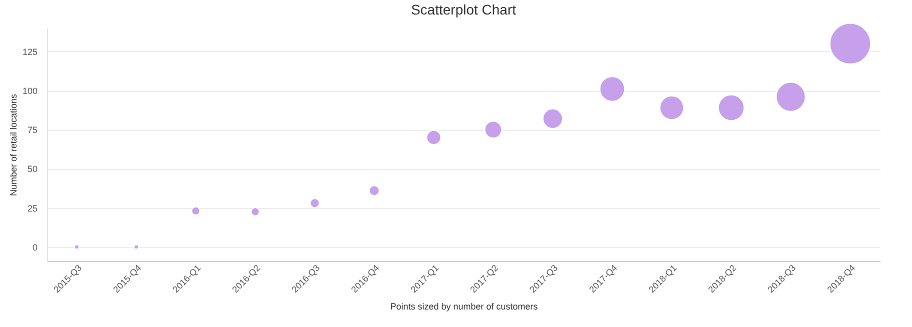  What do you see at coordinates (13, 144) in the screenshot?
I see `y-axis-title: Number of retail locations` at bounding box center [13, 144].